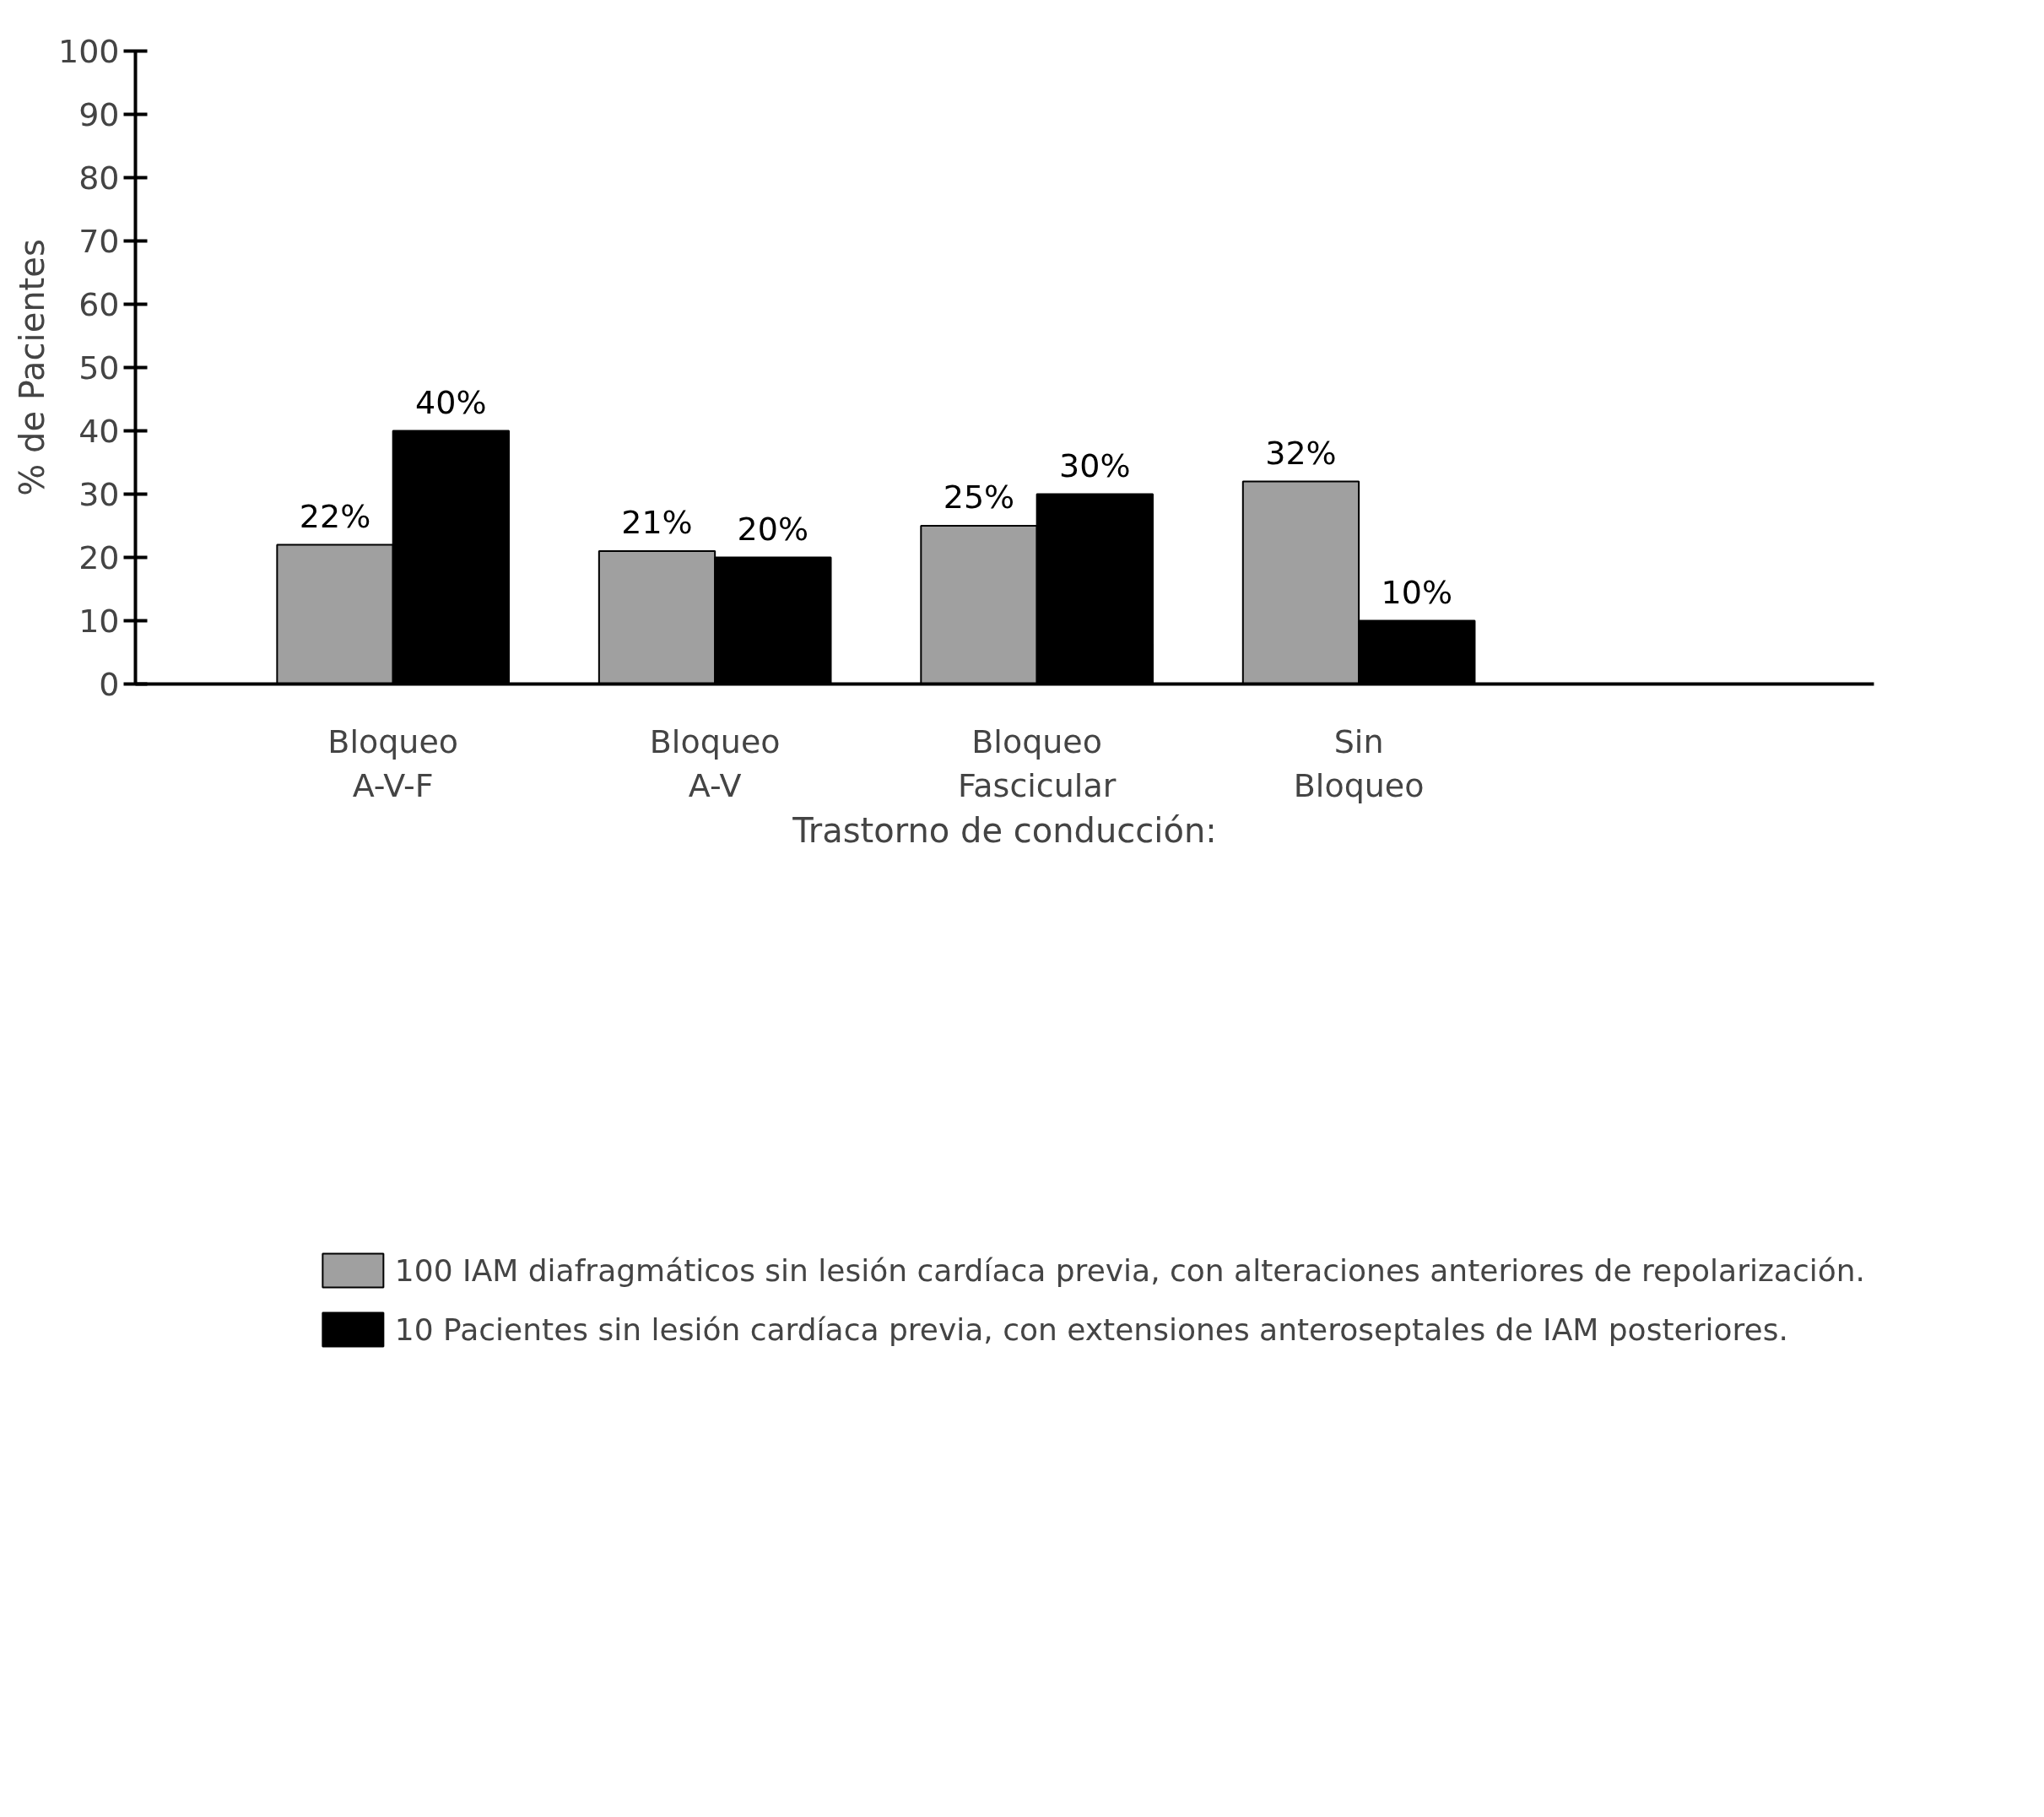 The width and height of the screenshot is (2044, 1817). I want to click on x-axis-title: Trastorno de conducción:, so click(1004, 831).